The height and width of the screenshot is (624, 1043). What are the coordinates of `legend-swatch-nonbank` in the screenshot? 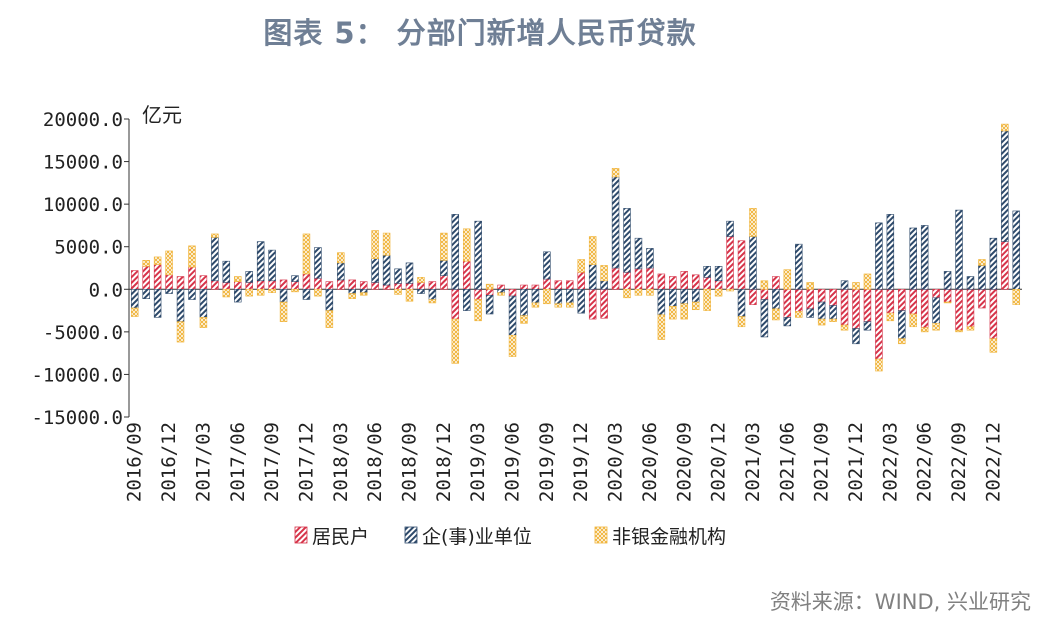 It's located at (601, 535).